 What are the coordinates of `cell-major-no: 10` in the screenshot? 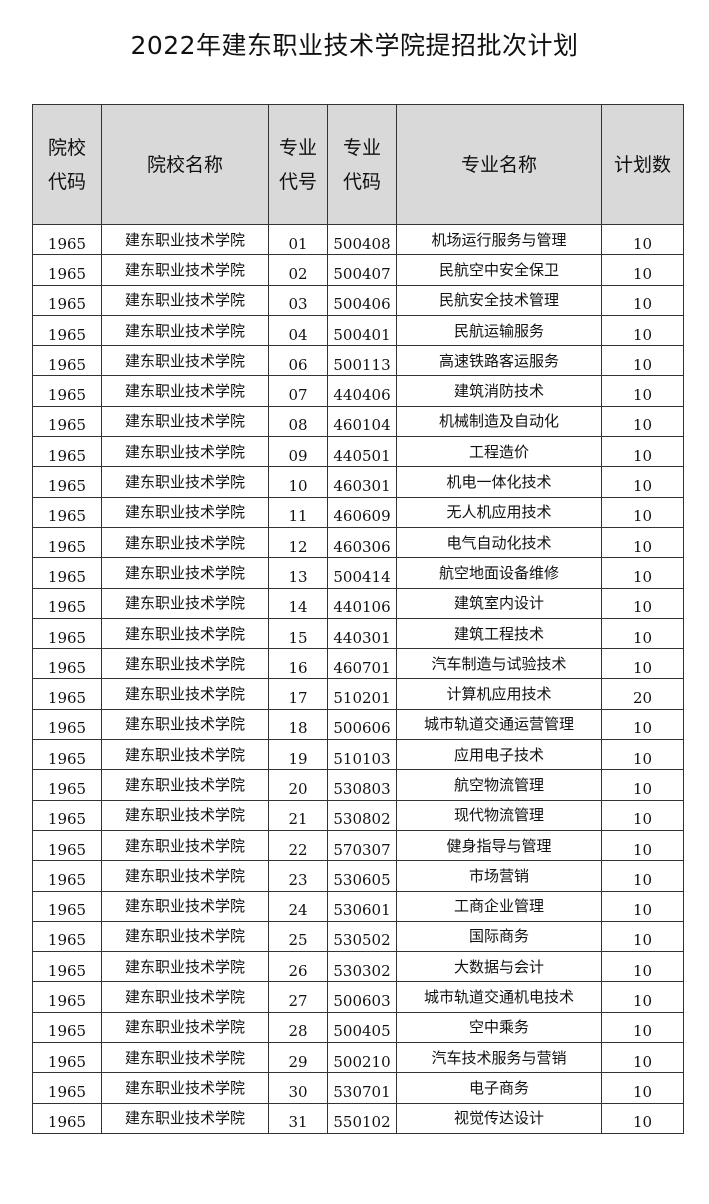 It's located at (298, 482).